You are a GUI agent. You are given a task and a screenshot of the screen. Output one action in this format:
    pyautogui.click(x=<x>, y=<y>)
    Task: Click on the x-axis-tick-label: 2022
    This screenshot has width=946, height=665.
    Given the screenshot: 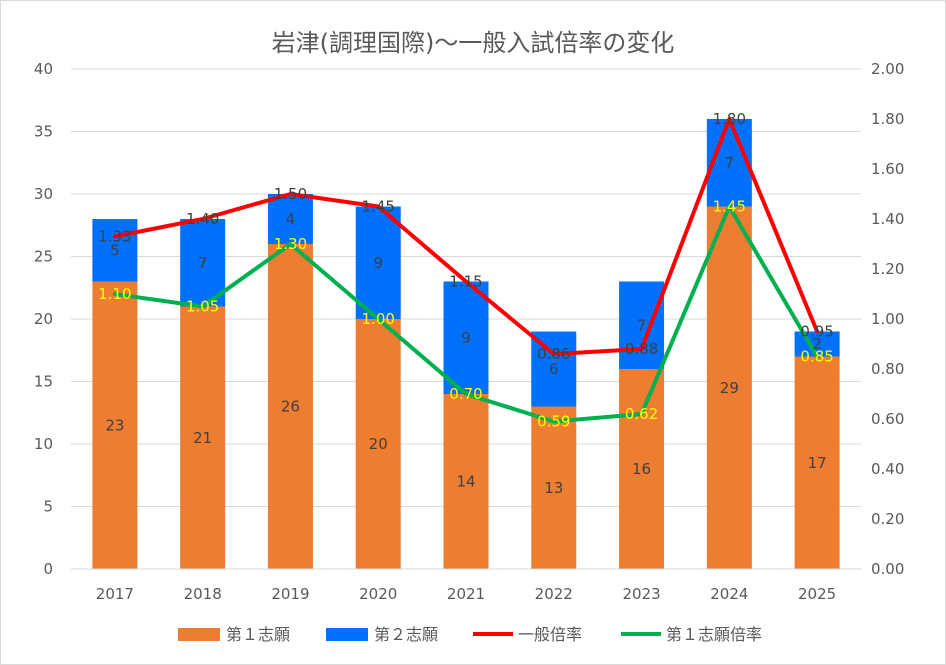 What is the action you would take?
    pyautogui.click(x=554, y=594)
    